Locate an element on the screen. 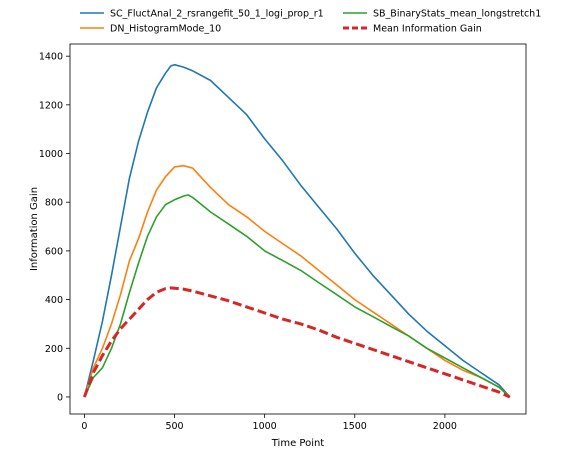  y-tick-label: 1200 is located at coordinates (51, 105).